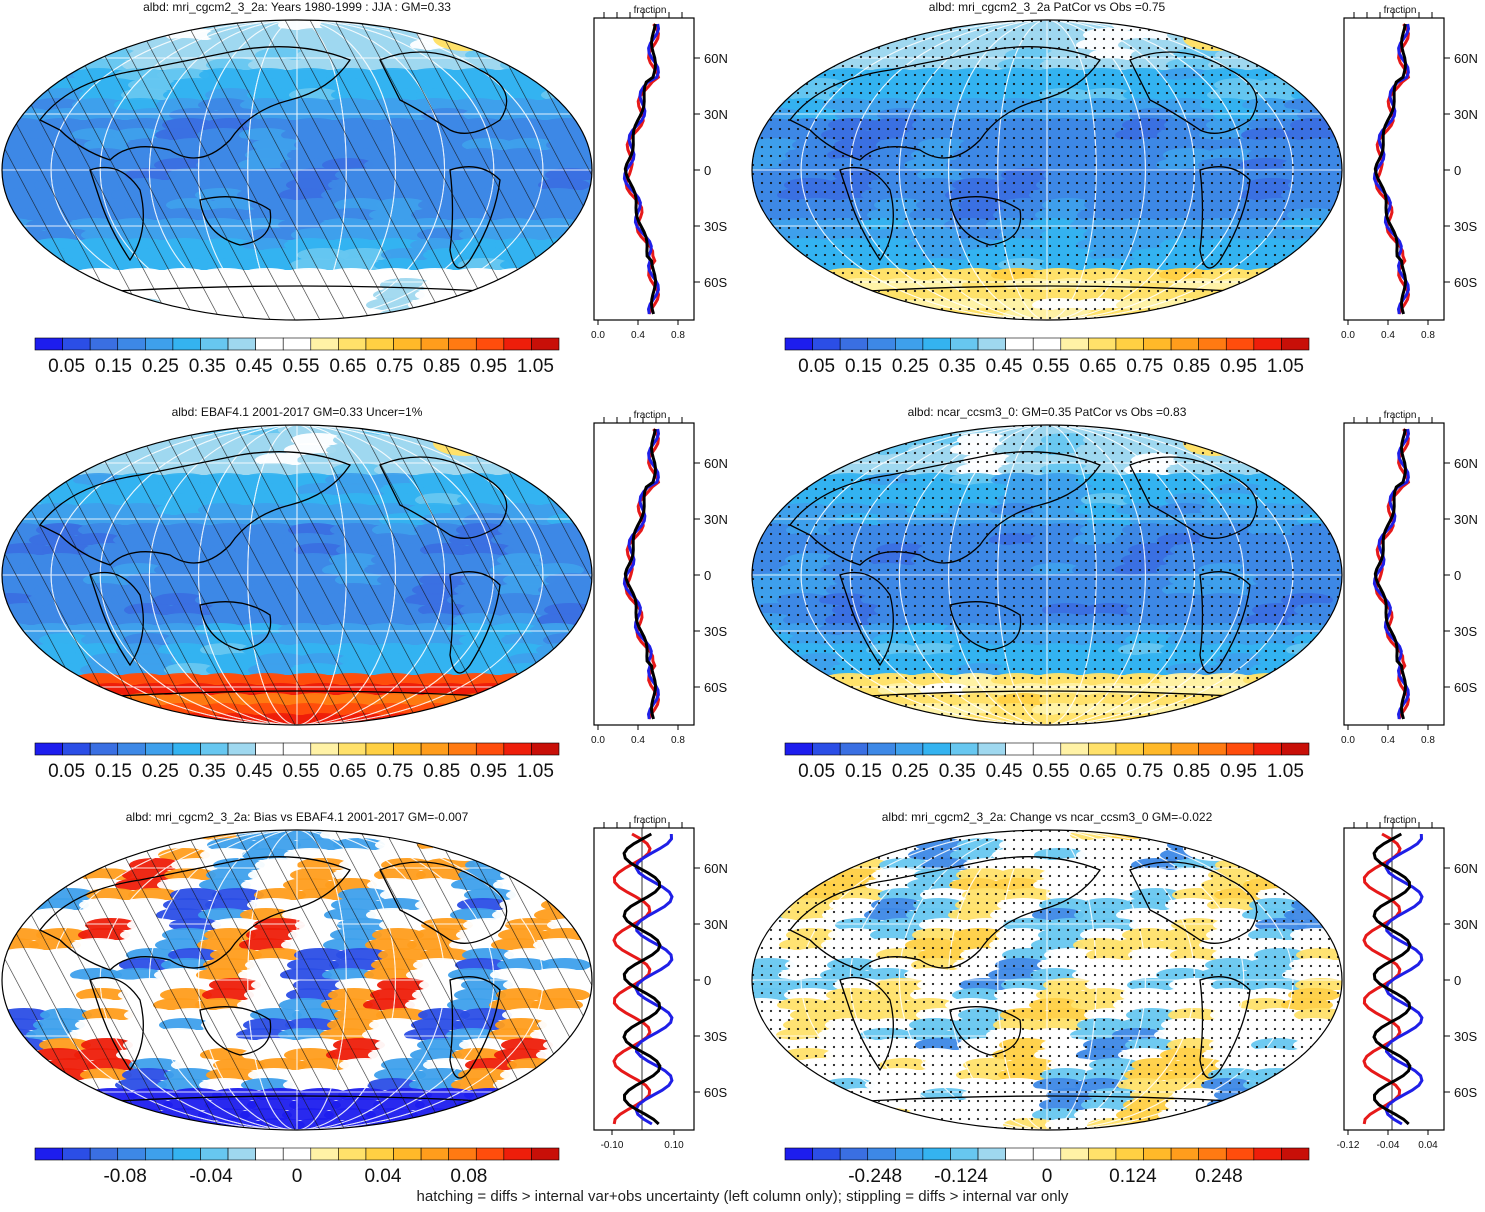 Image resolution: width=1485 pixels, height=1212 pixels. What do you see at coordinates (66, 771) in the screenshot?
I see `colorbar-label: 0.05` at bounding box center [66, 771].